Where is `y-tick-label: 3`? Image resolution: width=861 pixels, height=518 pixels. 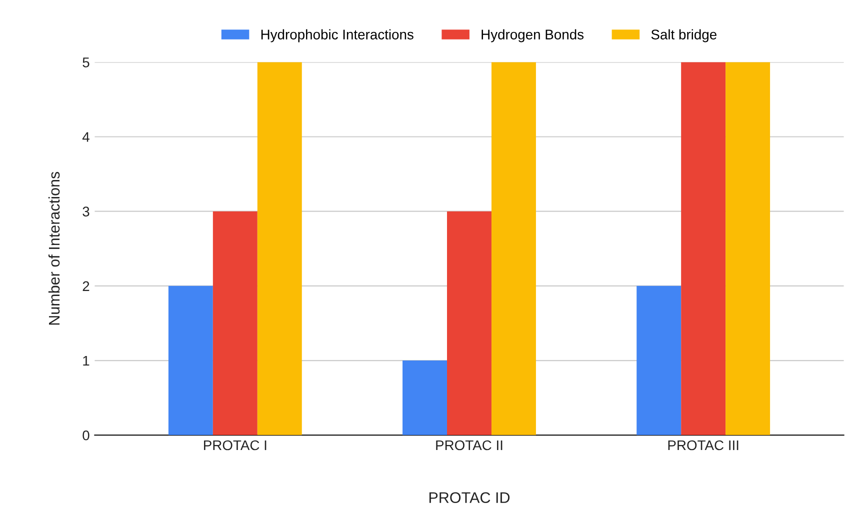
y-tick-label: 3 is located at coordinates (86, 211).